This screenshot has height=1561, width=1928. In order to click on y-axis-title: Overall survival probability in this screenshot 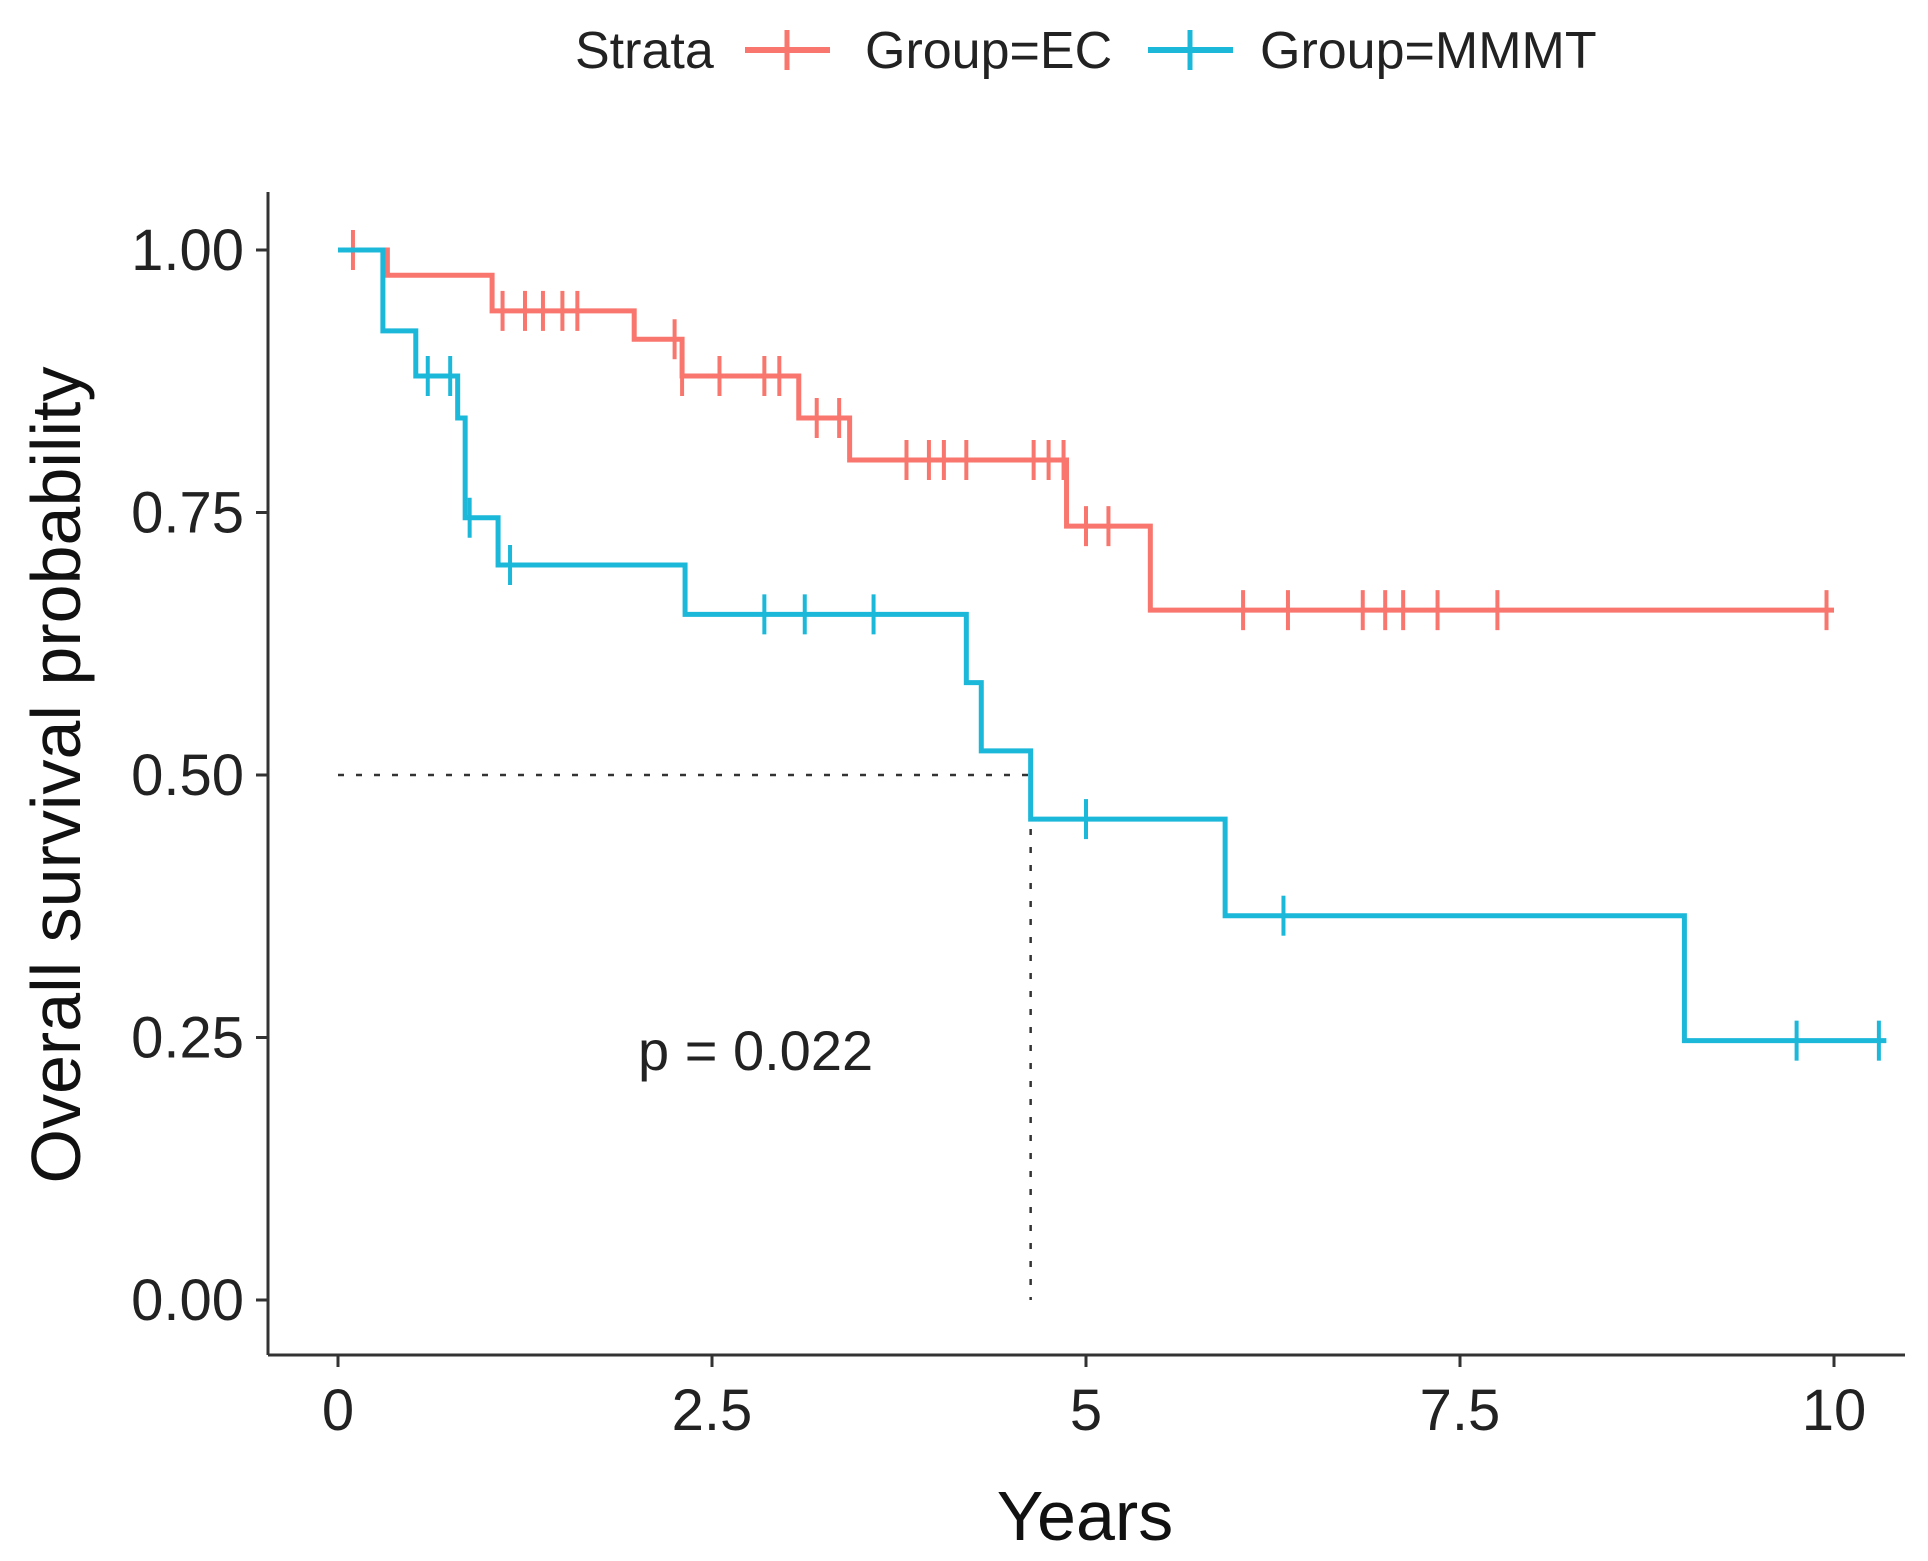, I will do `click(56, 775)`.